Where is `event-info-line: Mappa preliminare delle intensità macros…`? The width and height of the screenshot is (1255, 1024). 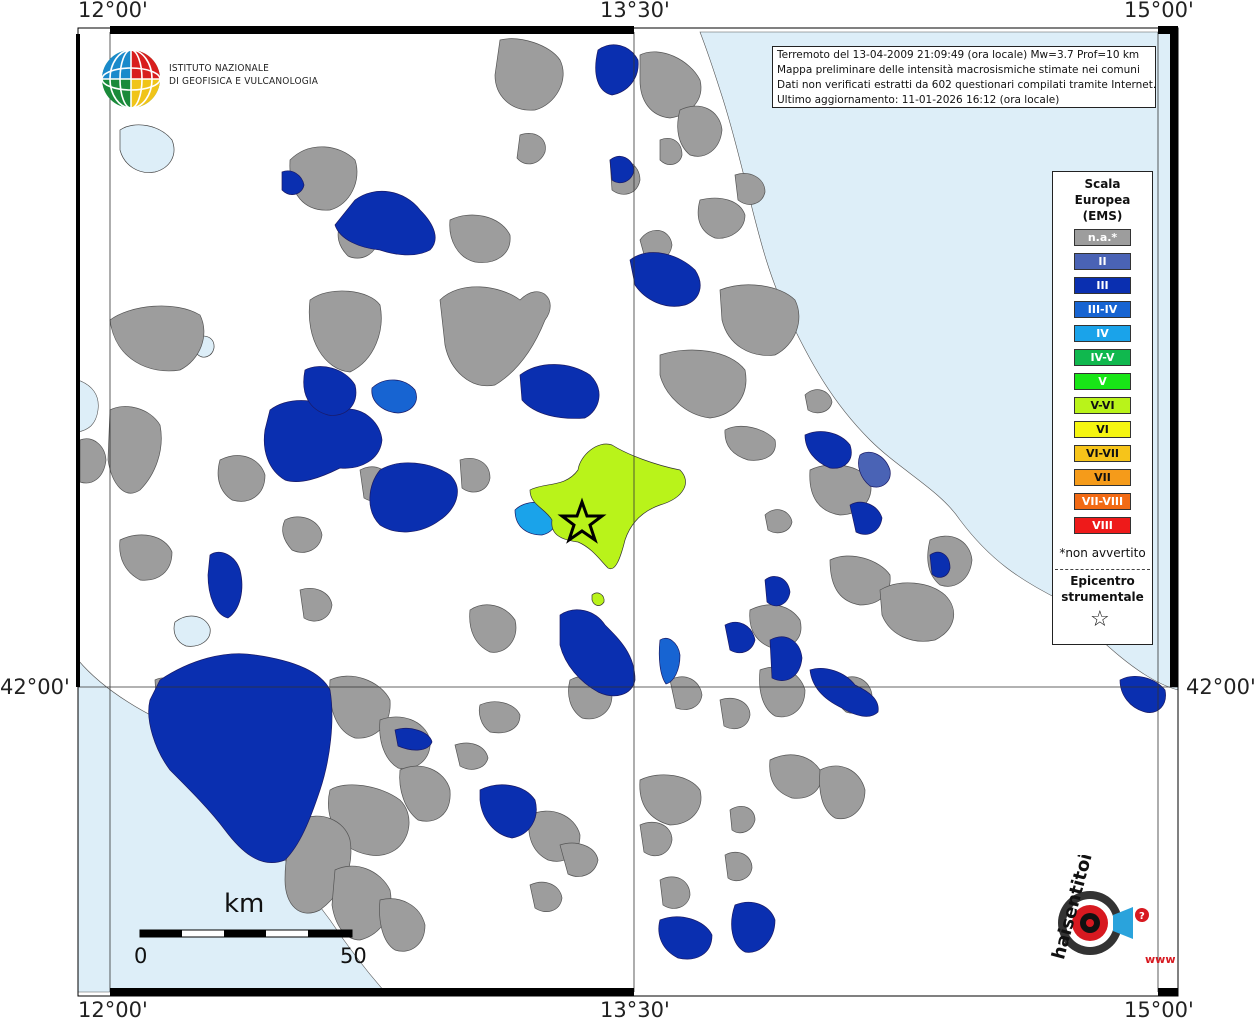 event-info-line: Mappa preliminare delle intensità macros… is located at coordinates (958, 70).